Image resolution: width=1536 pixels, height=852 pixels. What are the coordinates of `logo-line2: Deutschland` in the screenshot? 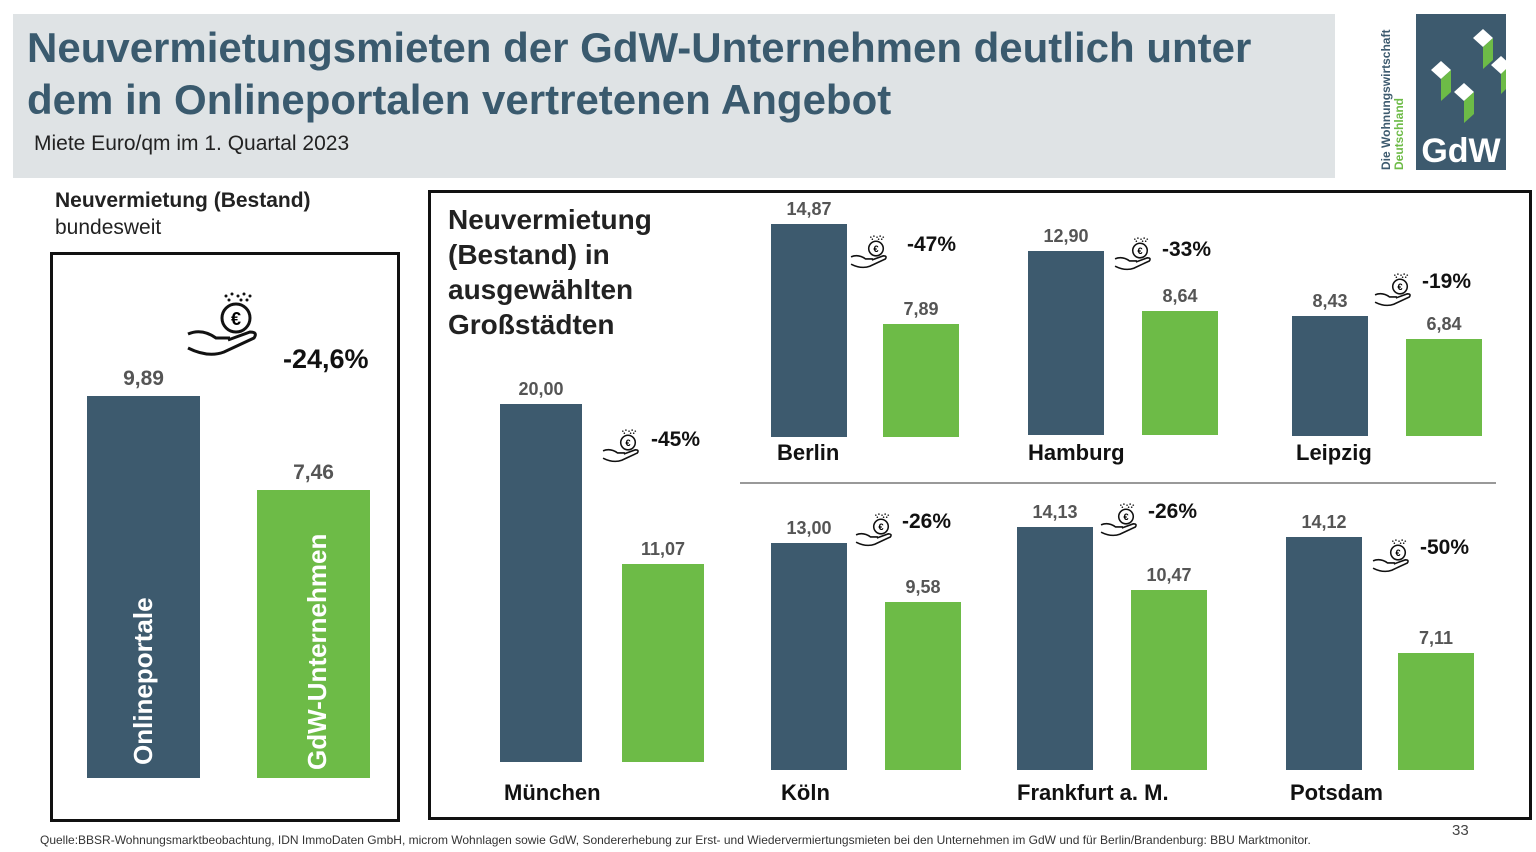 It's located at (1399, 134).